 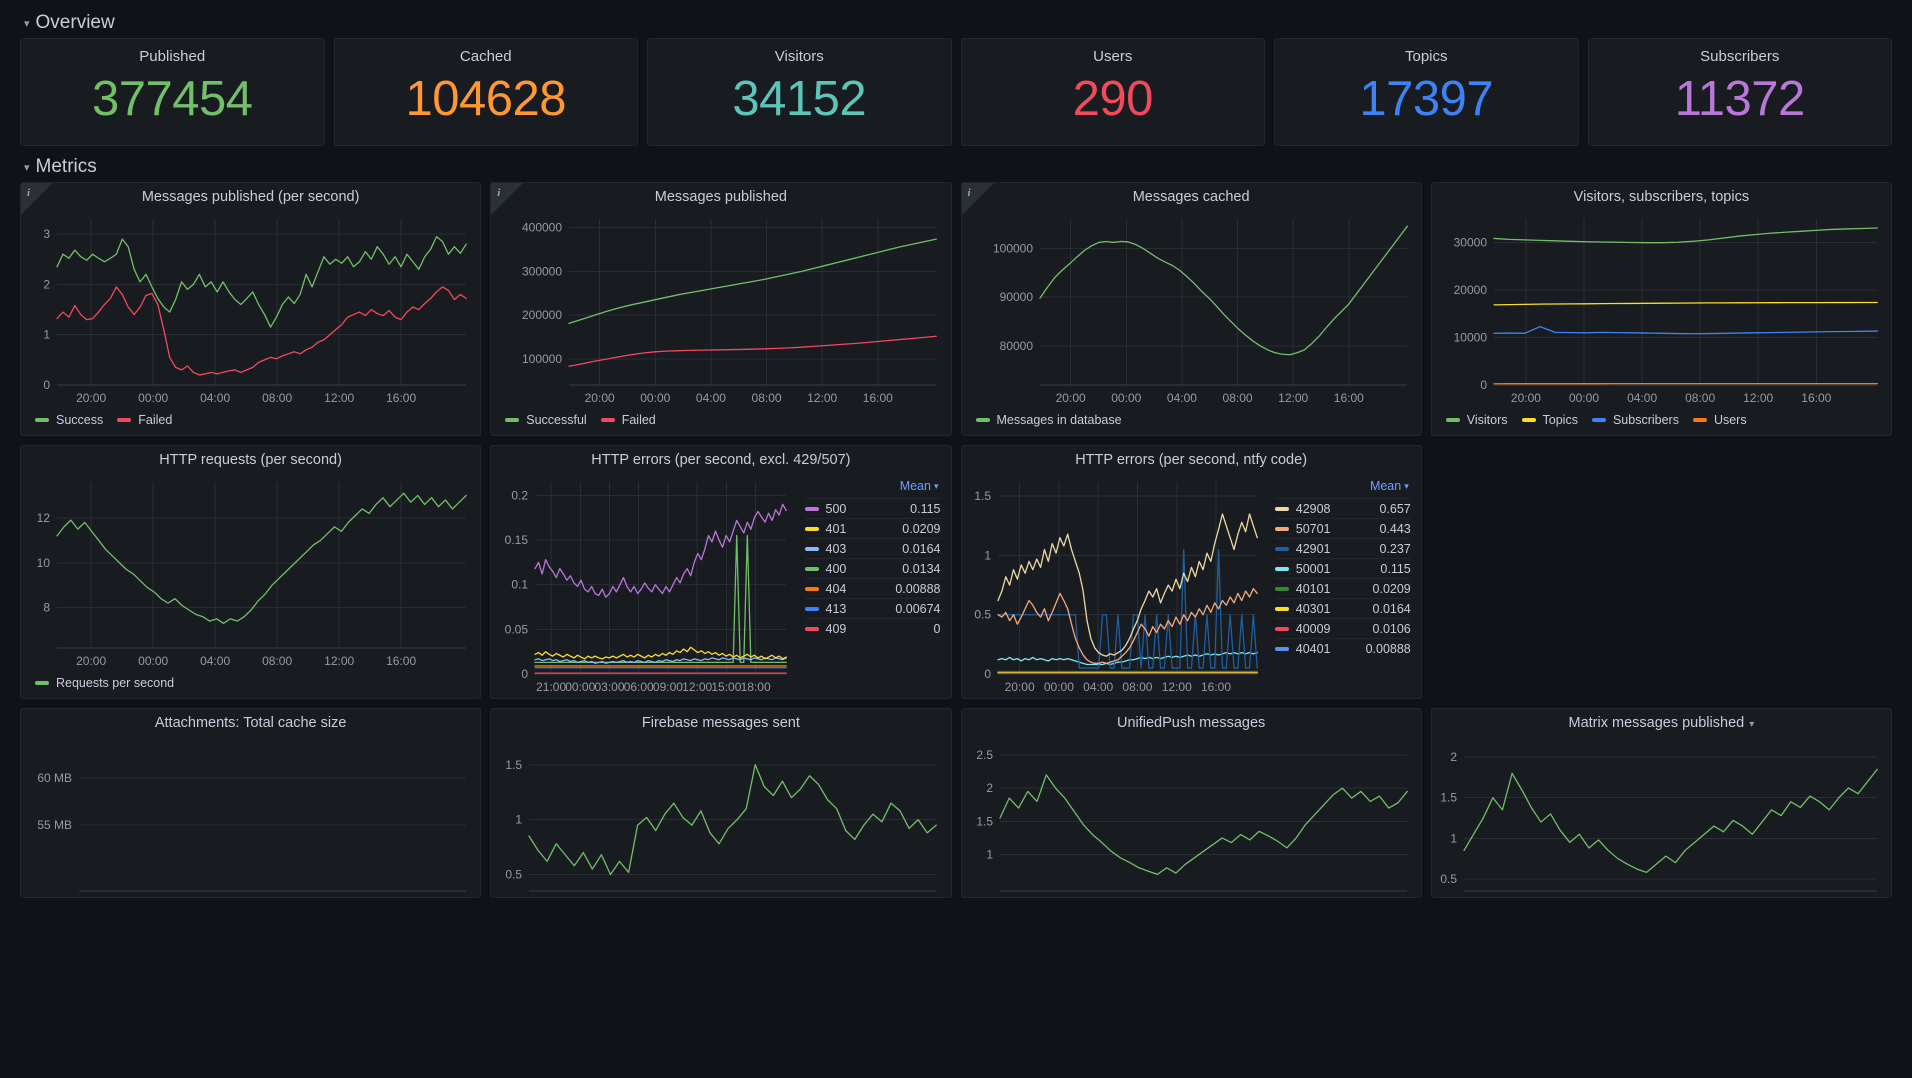 What do you see at coordinates (720, 460) in the screenshot?
I see `panel-title: HTTP errors (per second, excl. 429/507)` at bounding box center [720, 460].